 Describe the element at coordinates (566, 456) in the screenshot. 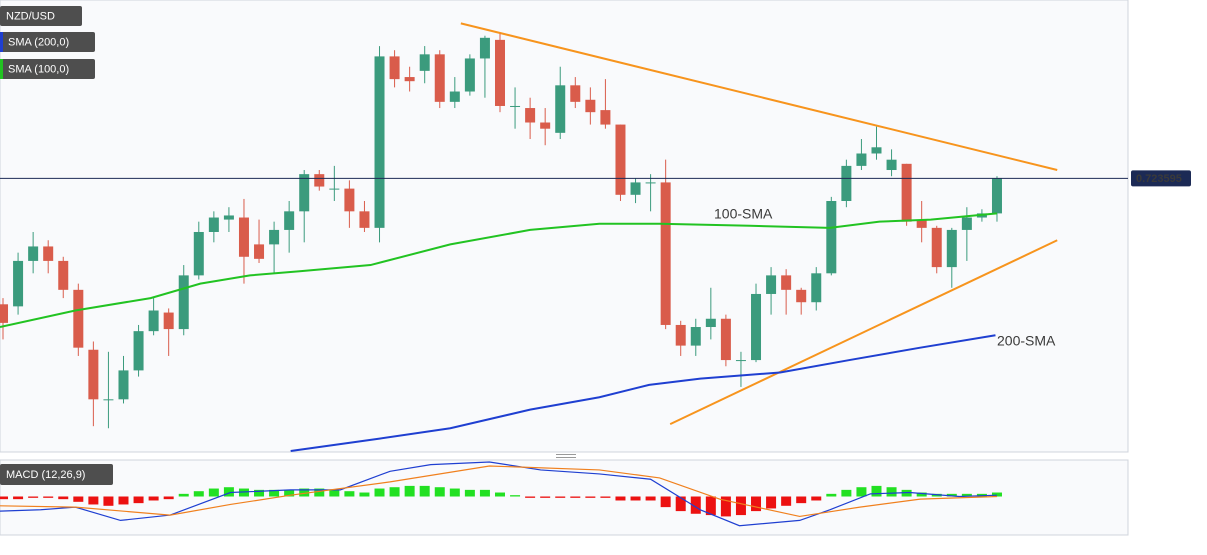

I see `panel-divider-handle` at that location.